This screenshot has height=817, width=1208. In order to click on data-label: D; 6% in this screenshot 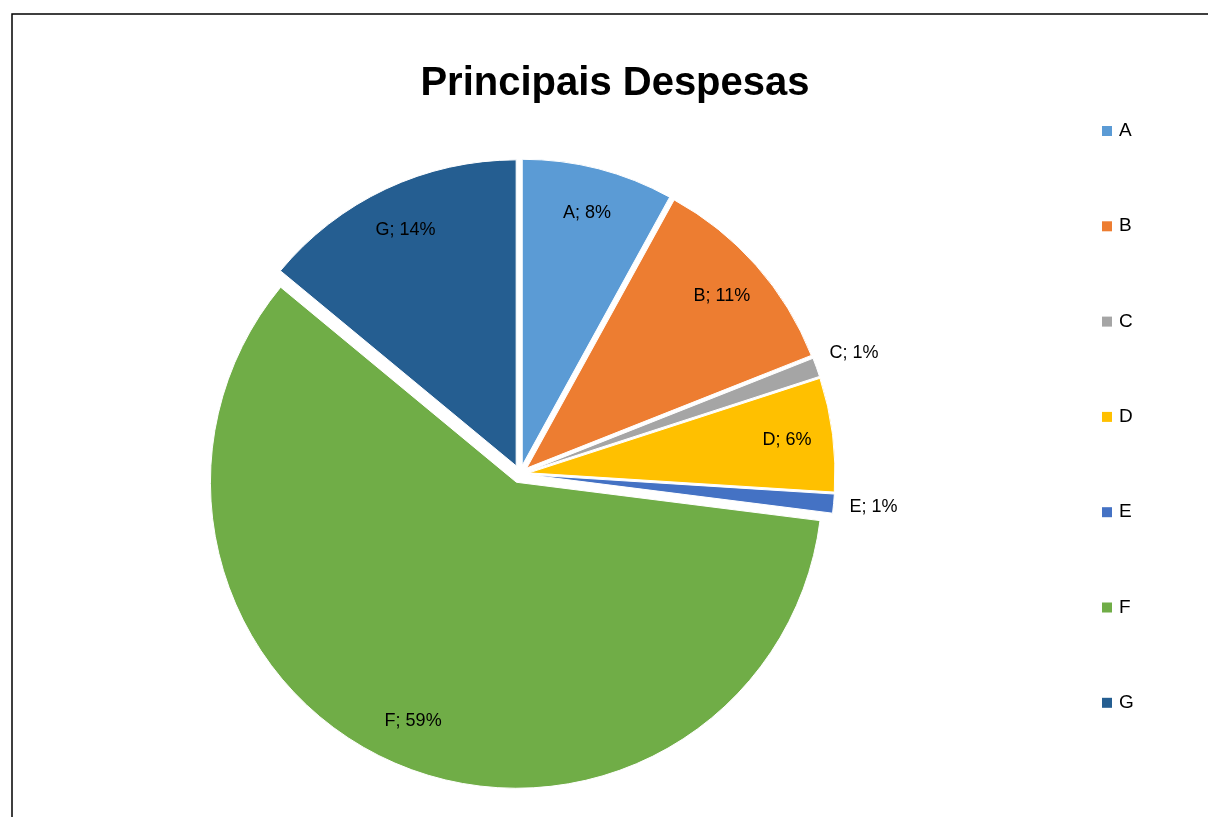, I will do `click(787, 439)`.